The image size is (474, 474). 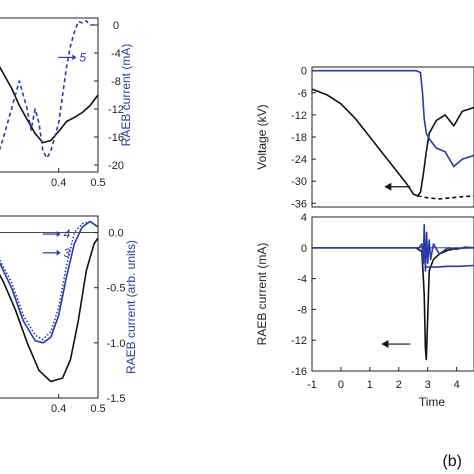 What do you see at coordinates (370, 385) in the screenshot?
I see `x-tick-label: 1` at bounding box center [370, 385].